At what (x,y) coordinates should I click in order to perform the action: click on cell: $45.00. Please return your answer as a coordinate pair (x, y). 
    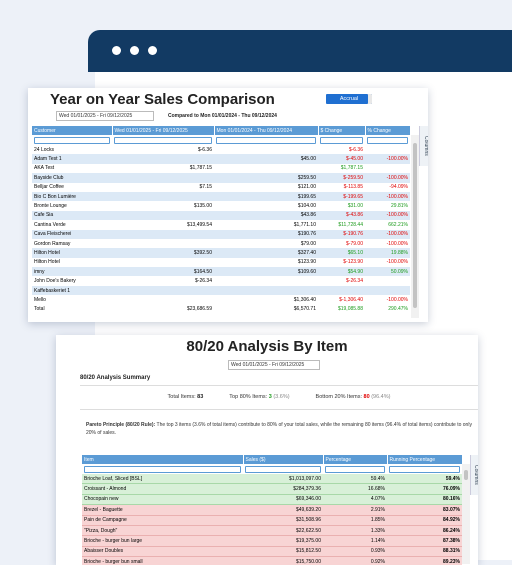
    Looking at the image, I should click on (308, 159).